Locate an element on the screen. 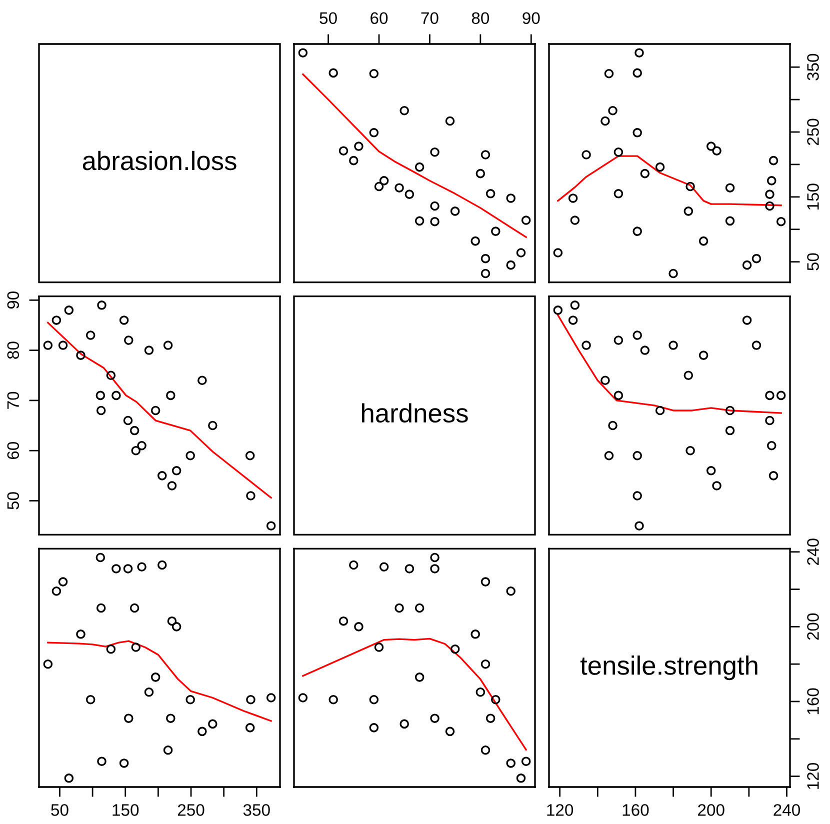 This screenshot has height=824, width=830. x-tick-label: 150 is located at coordinates (125, 810).